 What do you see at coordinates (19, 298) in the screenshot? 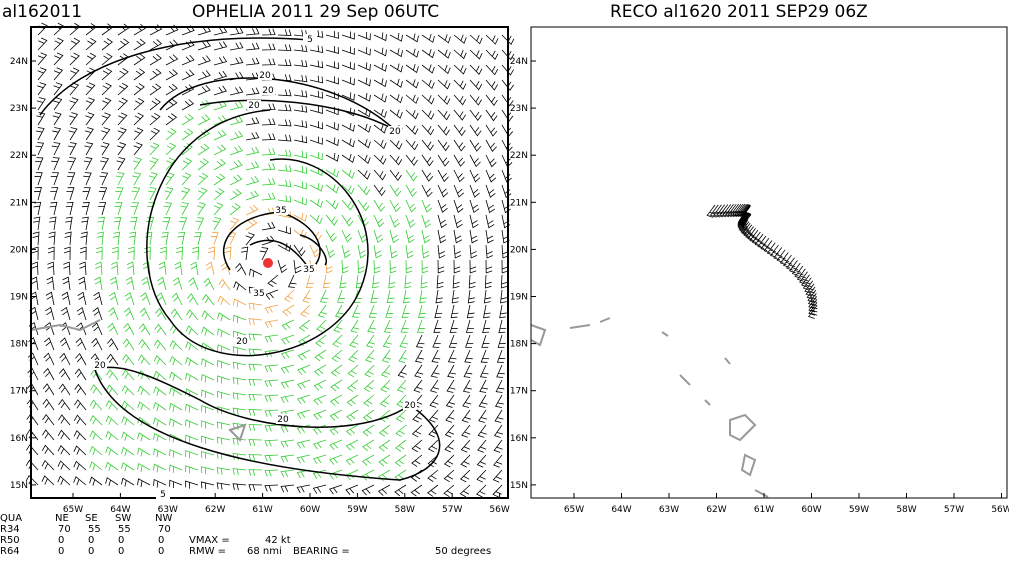
I see `lat-label: 19N` at bounding box center [19, 298].